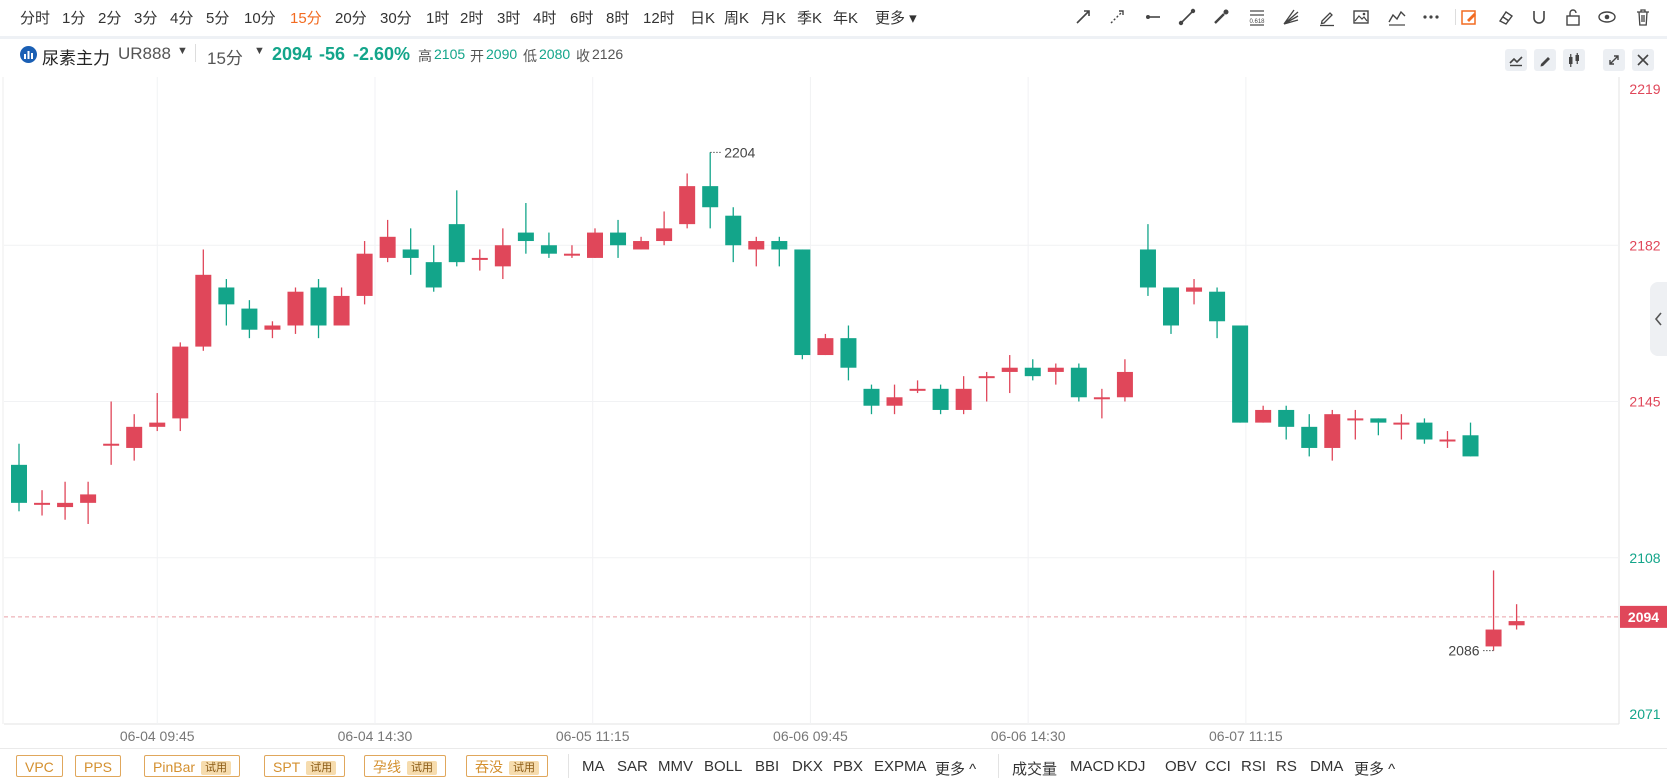 This screenshot has width=1667, height=782. I want to click on period-16: 12时, so click(659, 18).